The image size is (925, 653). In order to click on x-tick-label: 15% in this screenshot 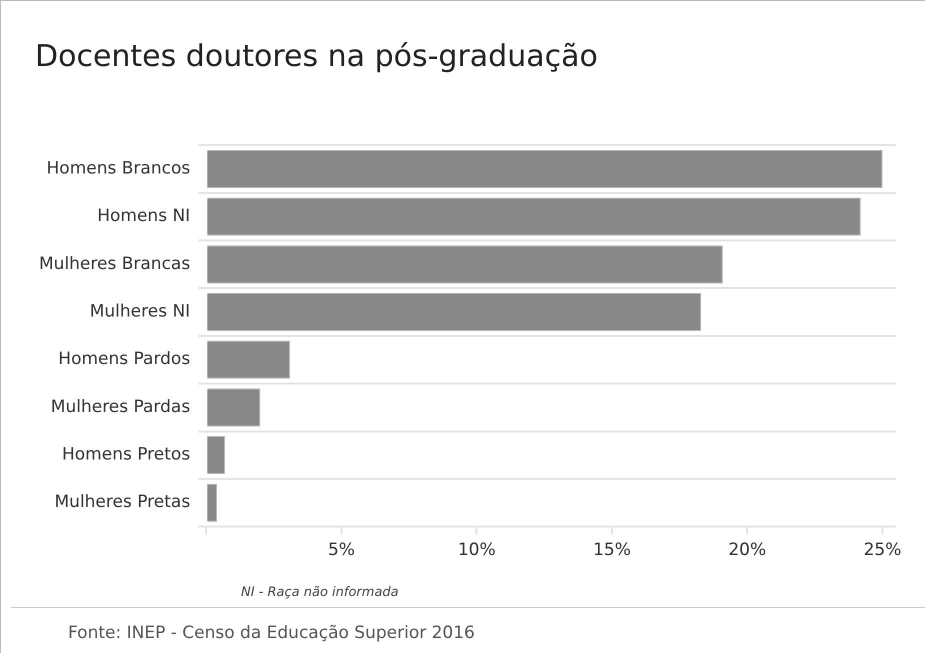, I will do `click(612, 550)`.